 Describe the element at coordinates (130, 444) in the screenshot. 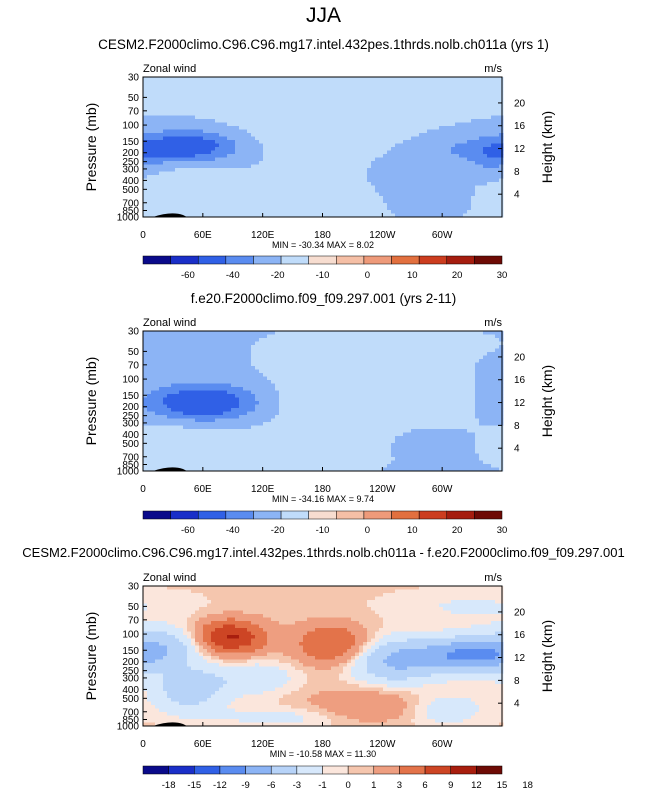

I see `p-tick-label: 500` at that location.